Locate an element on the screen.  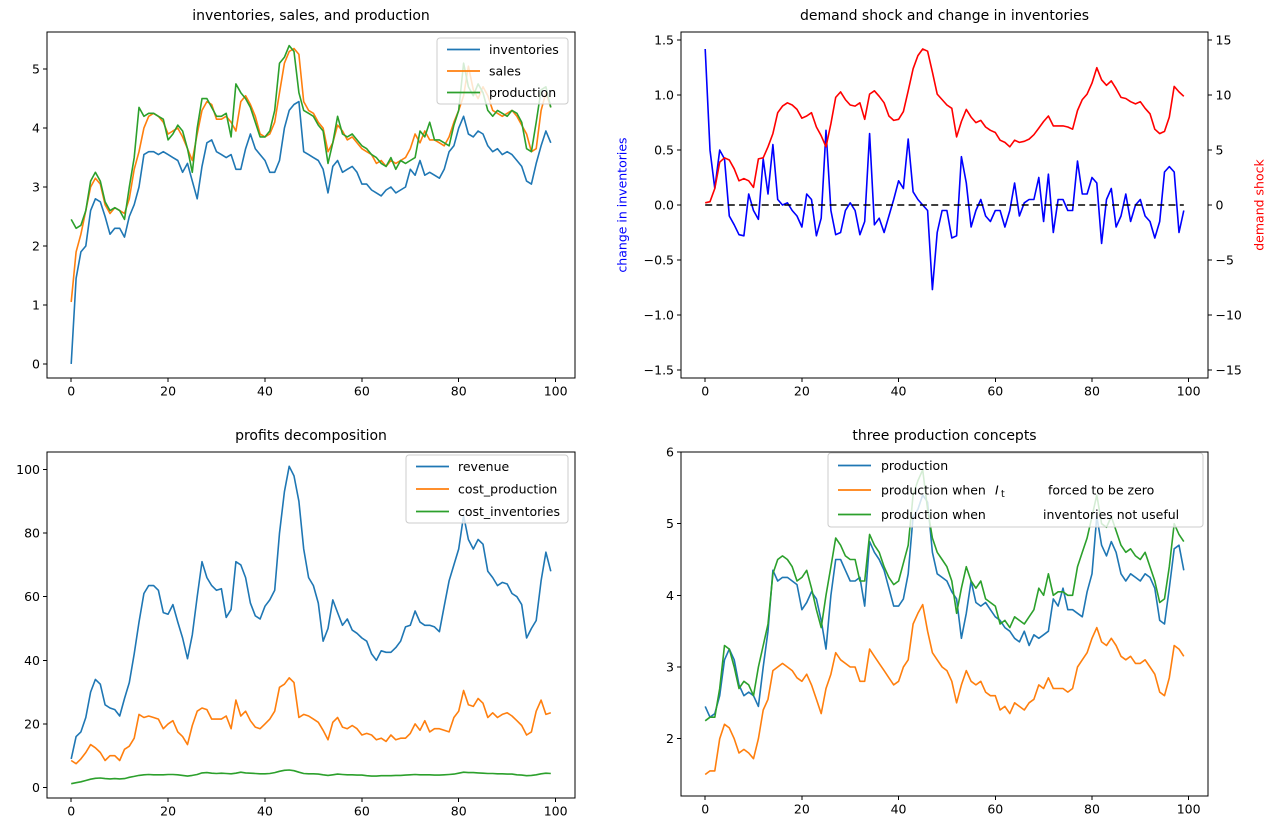
y-tick-label: 1 is located at coordinates (36, 304).